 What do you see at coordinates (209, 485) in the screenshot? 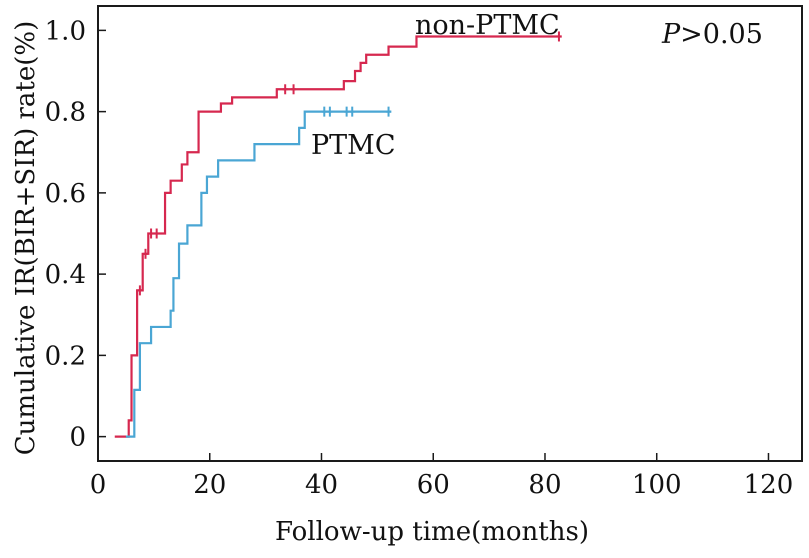
I see `x-tick-label: 20` at bounding box center [209, 485].